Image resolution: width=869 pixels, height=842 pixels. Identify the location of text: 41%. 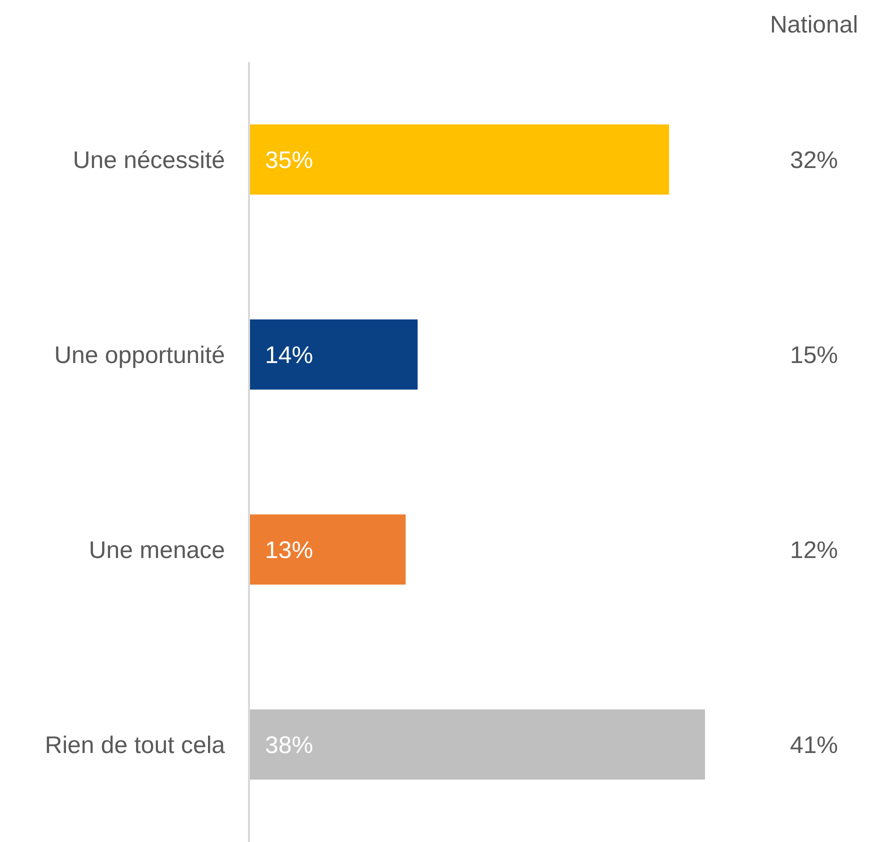
(814, 745).